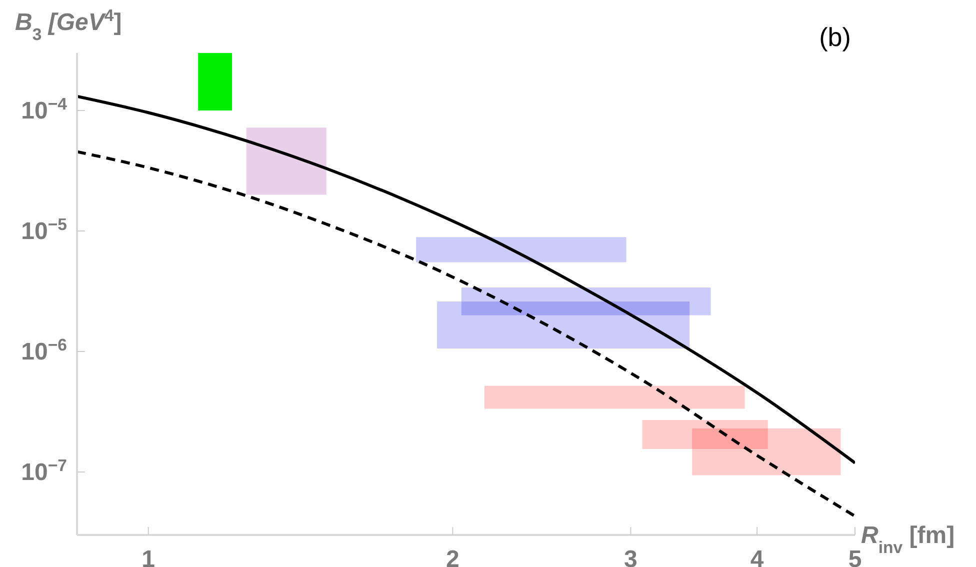 This screenshot has width=976, height=567. What do you see at coordinates (44, 229) in the screenshot?
I see `y-tick-label: 10$^{−5}$` at bounding box center [44, 229].